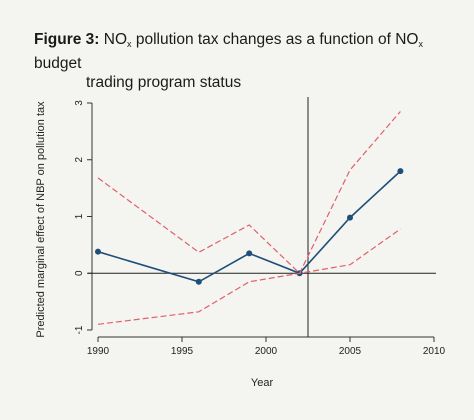 Image resolution: width=474 pixels, height=420 pixels. What do you see at coordinates (79, 216) in the screenshot?
I see `y-tick-label: 1` at bounding box center [79, 216].